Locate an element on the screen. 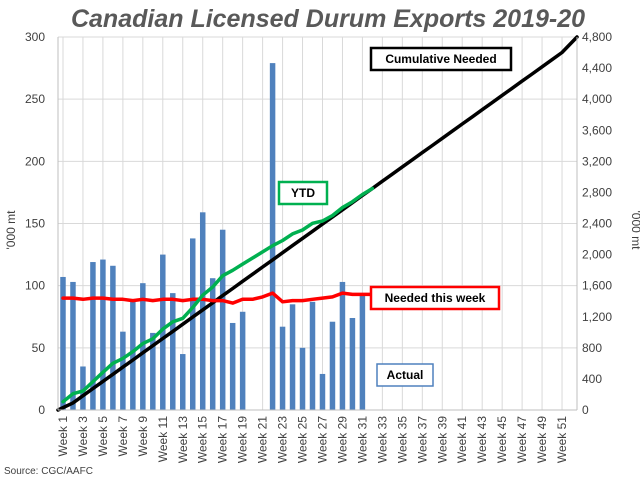 The width and height of the screenshot is (640, 480). y-right-tick-label: 800 is located at coordinates (592, 348).